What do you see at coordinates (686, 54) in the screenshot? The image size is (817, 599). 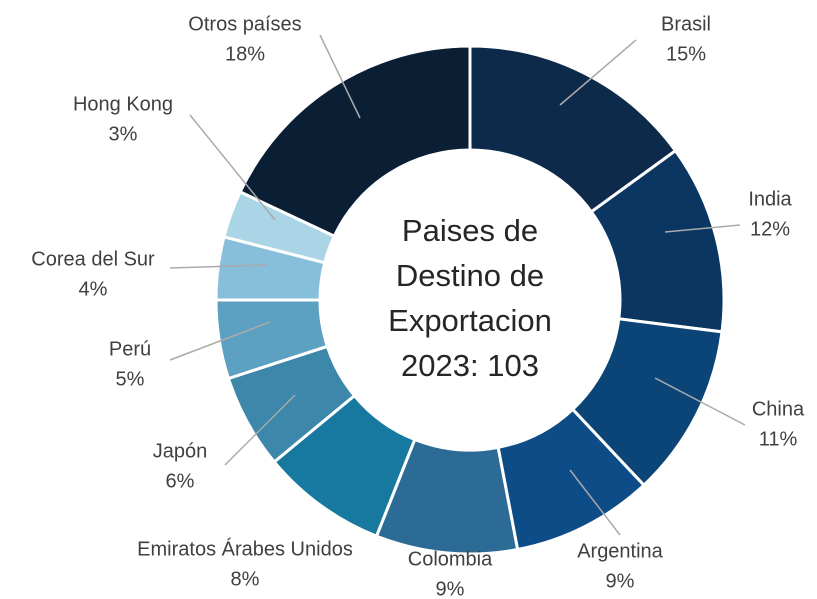 I see `slice-value-label: 15%` at bounding box center [686, 54].